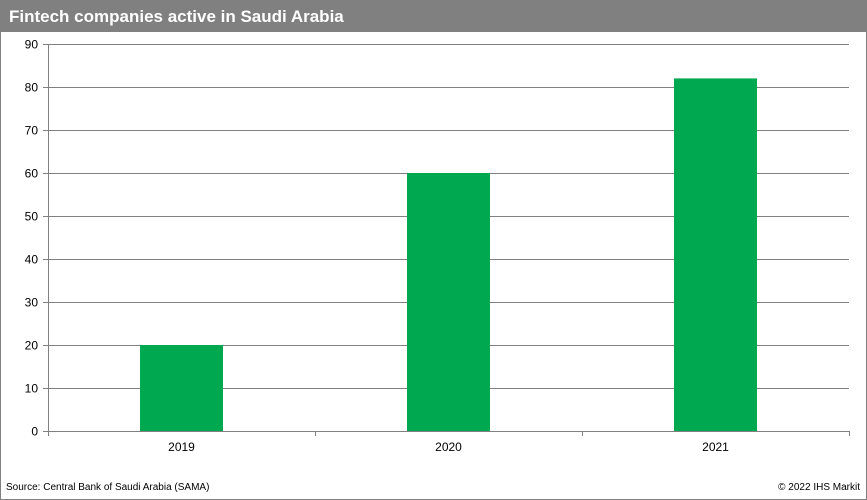  What do you see at coordinates (715, 447) in the screenshot?
I see `x-tick-label: 2021` at bounding box center [715, 447].